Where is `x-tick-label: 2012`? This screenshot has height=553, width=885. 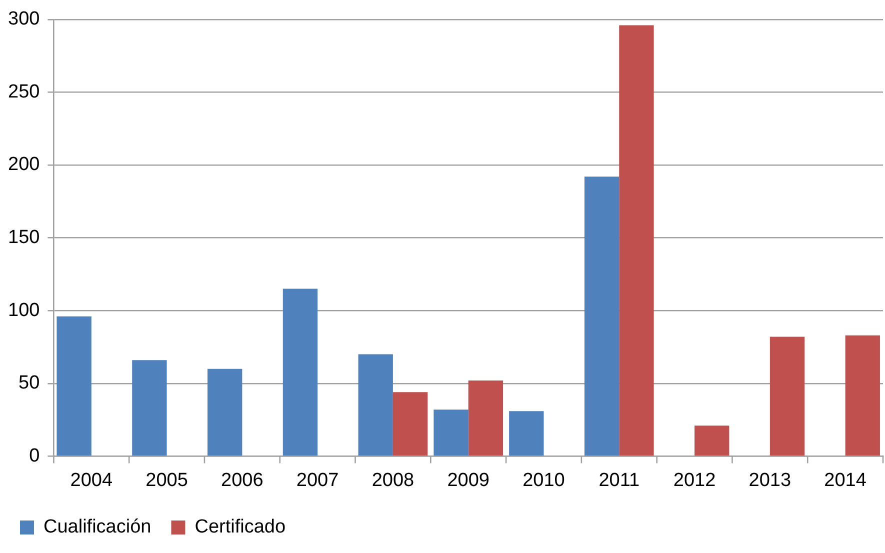
x-tick-label: 2012 is located at coordinates (694, 480).